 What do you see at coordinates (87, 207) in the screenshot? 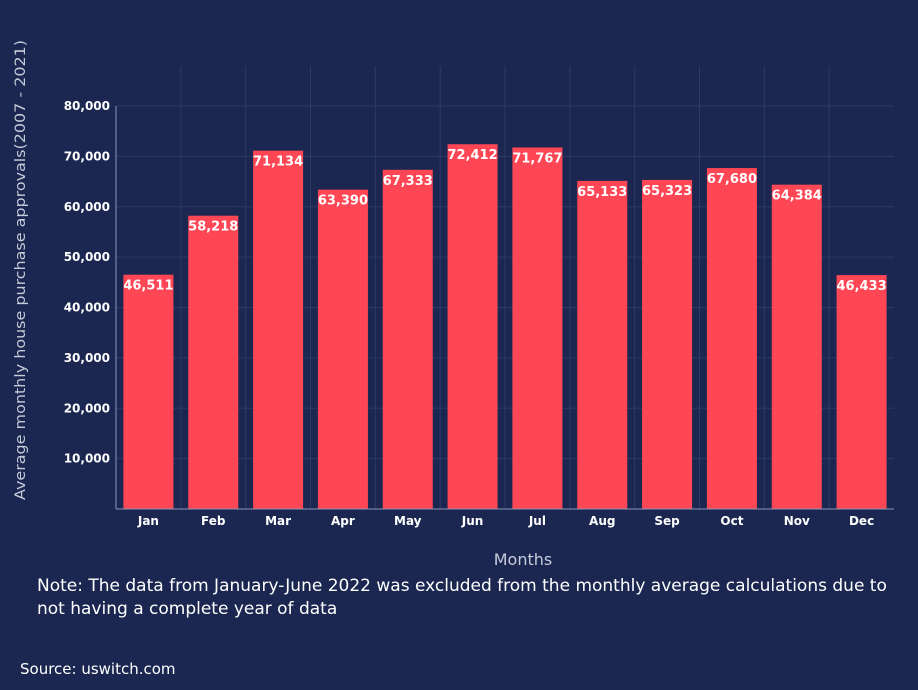
I see `y-tick-label: 60,000` at bounding box center [87, 207].